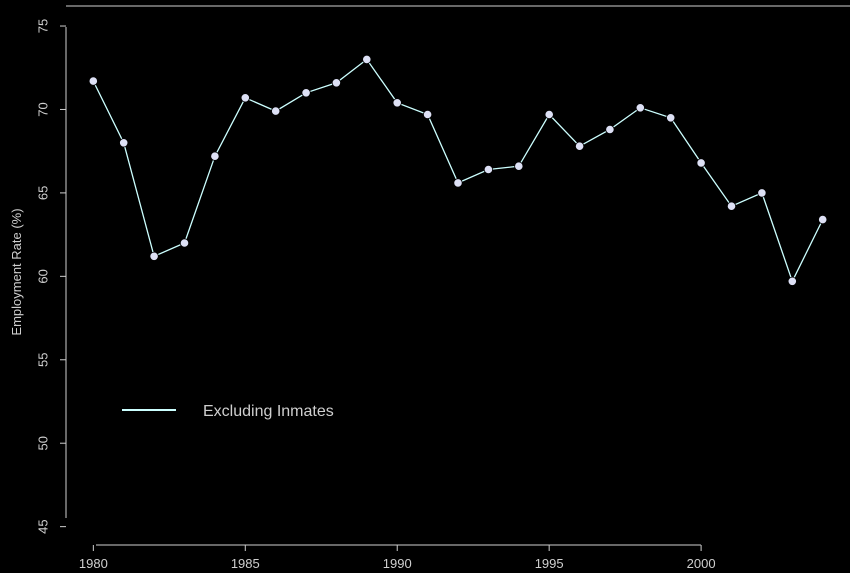  What do you see at coordinates (16, 271) in the screenshot?
I see `y-axis-title: Employment Rate (%)` at bounding box center [16, 271].